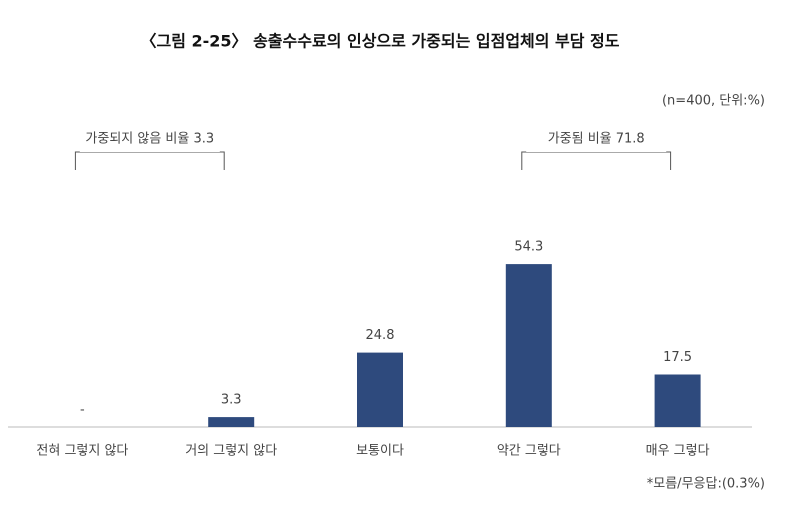  I want to click on chart-subtitle: (n=400, 단위:%), so click(713, 101).